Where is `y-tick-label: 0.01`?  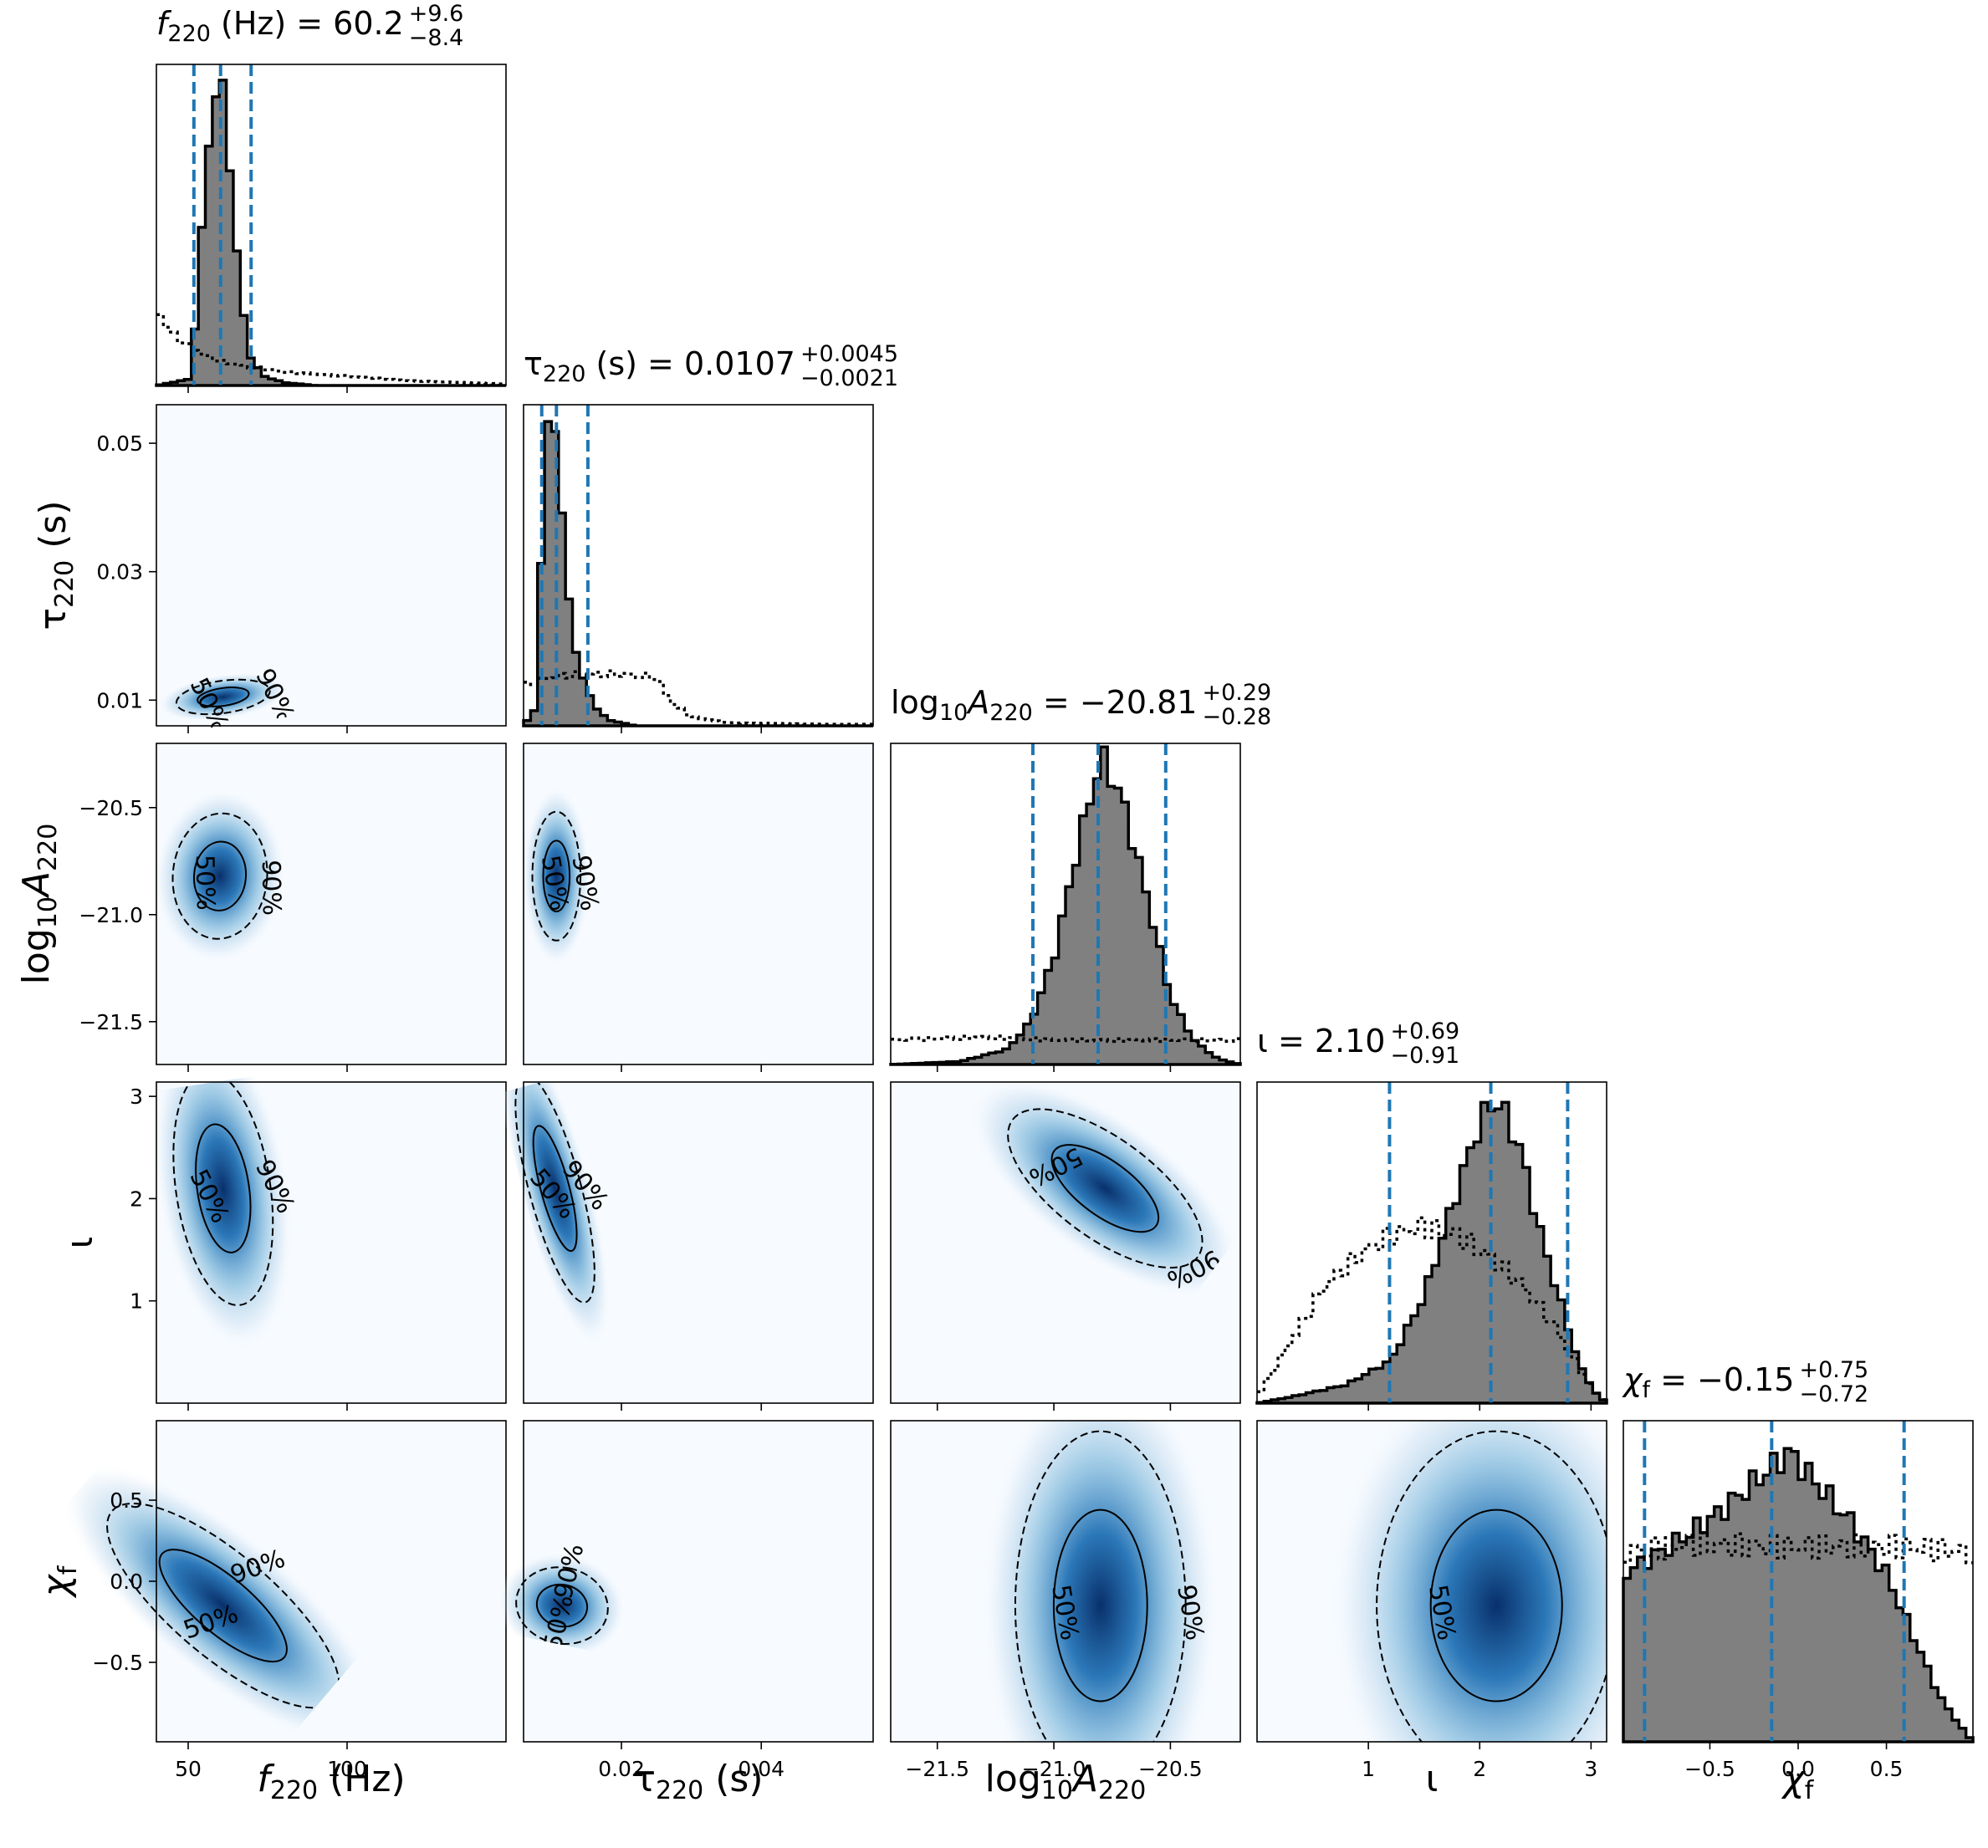 y-tick-label: 0.01 is located at coordinates (119, 700).